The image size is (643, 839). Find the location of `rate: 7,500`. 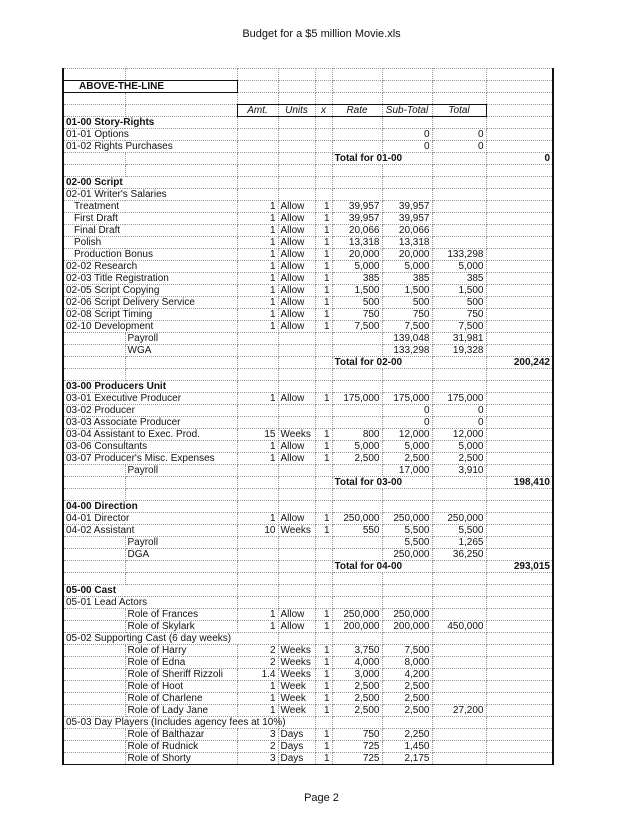

rate: 7,500 is located at coordinates (357, 326).